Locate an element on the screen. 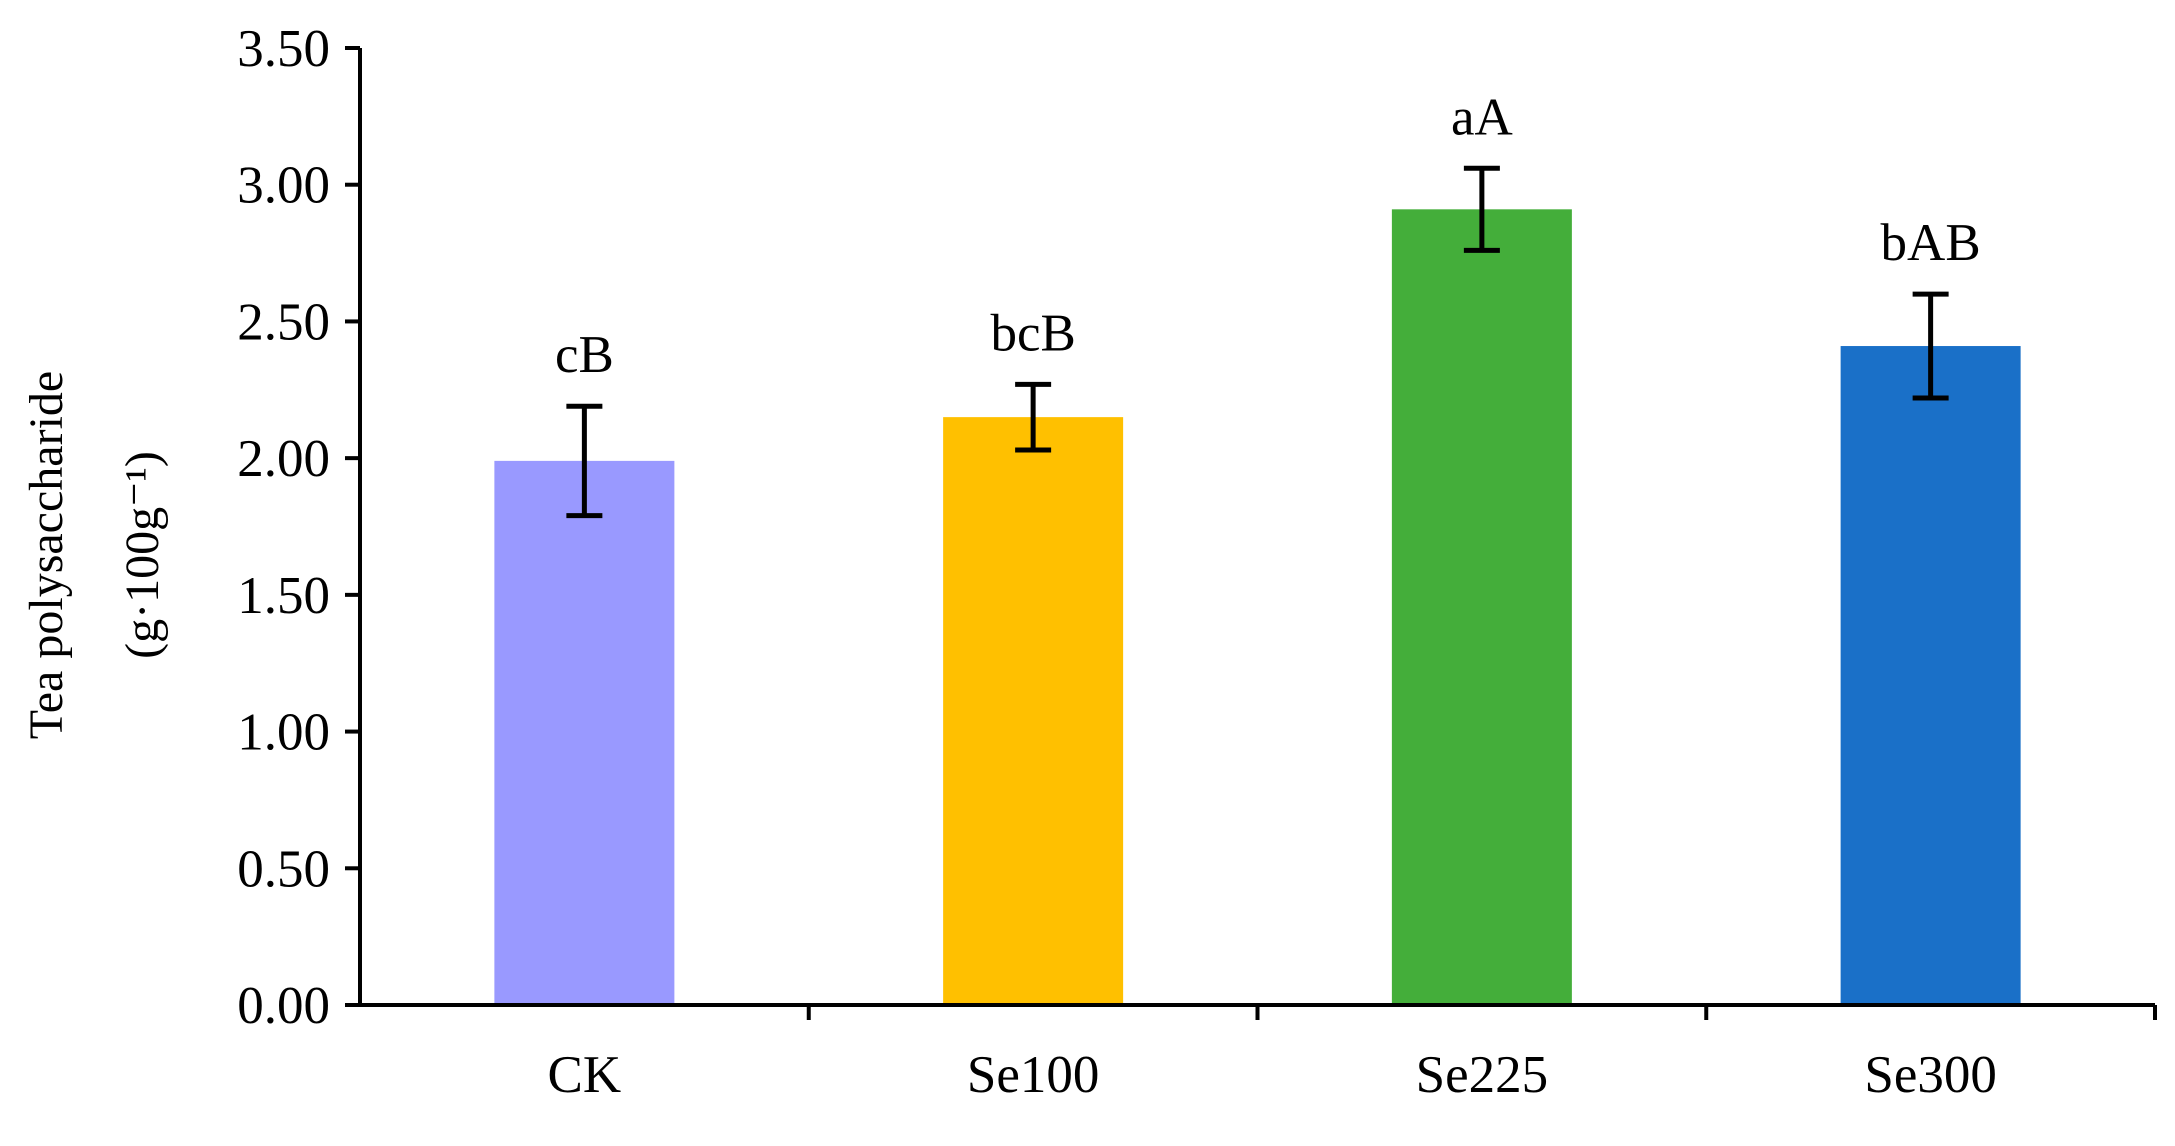 The image size is (2175, 1146). y-tick-label: 3.50 is located at coordinates (283, 49).